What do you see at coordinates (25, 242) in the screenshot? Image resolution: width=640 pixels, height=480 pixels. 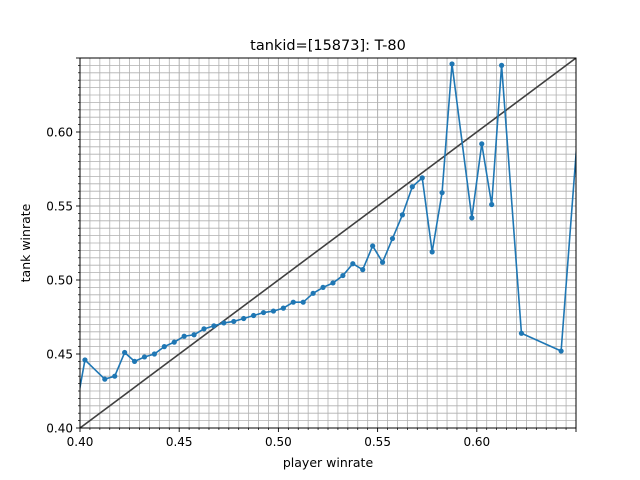 I see `y-axis-label: tank winrate` at bounding box center [25, 242].